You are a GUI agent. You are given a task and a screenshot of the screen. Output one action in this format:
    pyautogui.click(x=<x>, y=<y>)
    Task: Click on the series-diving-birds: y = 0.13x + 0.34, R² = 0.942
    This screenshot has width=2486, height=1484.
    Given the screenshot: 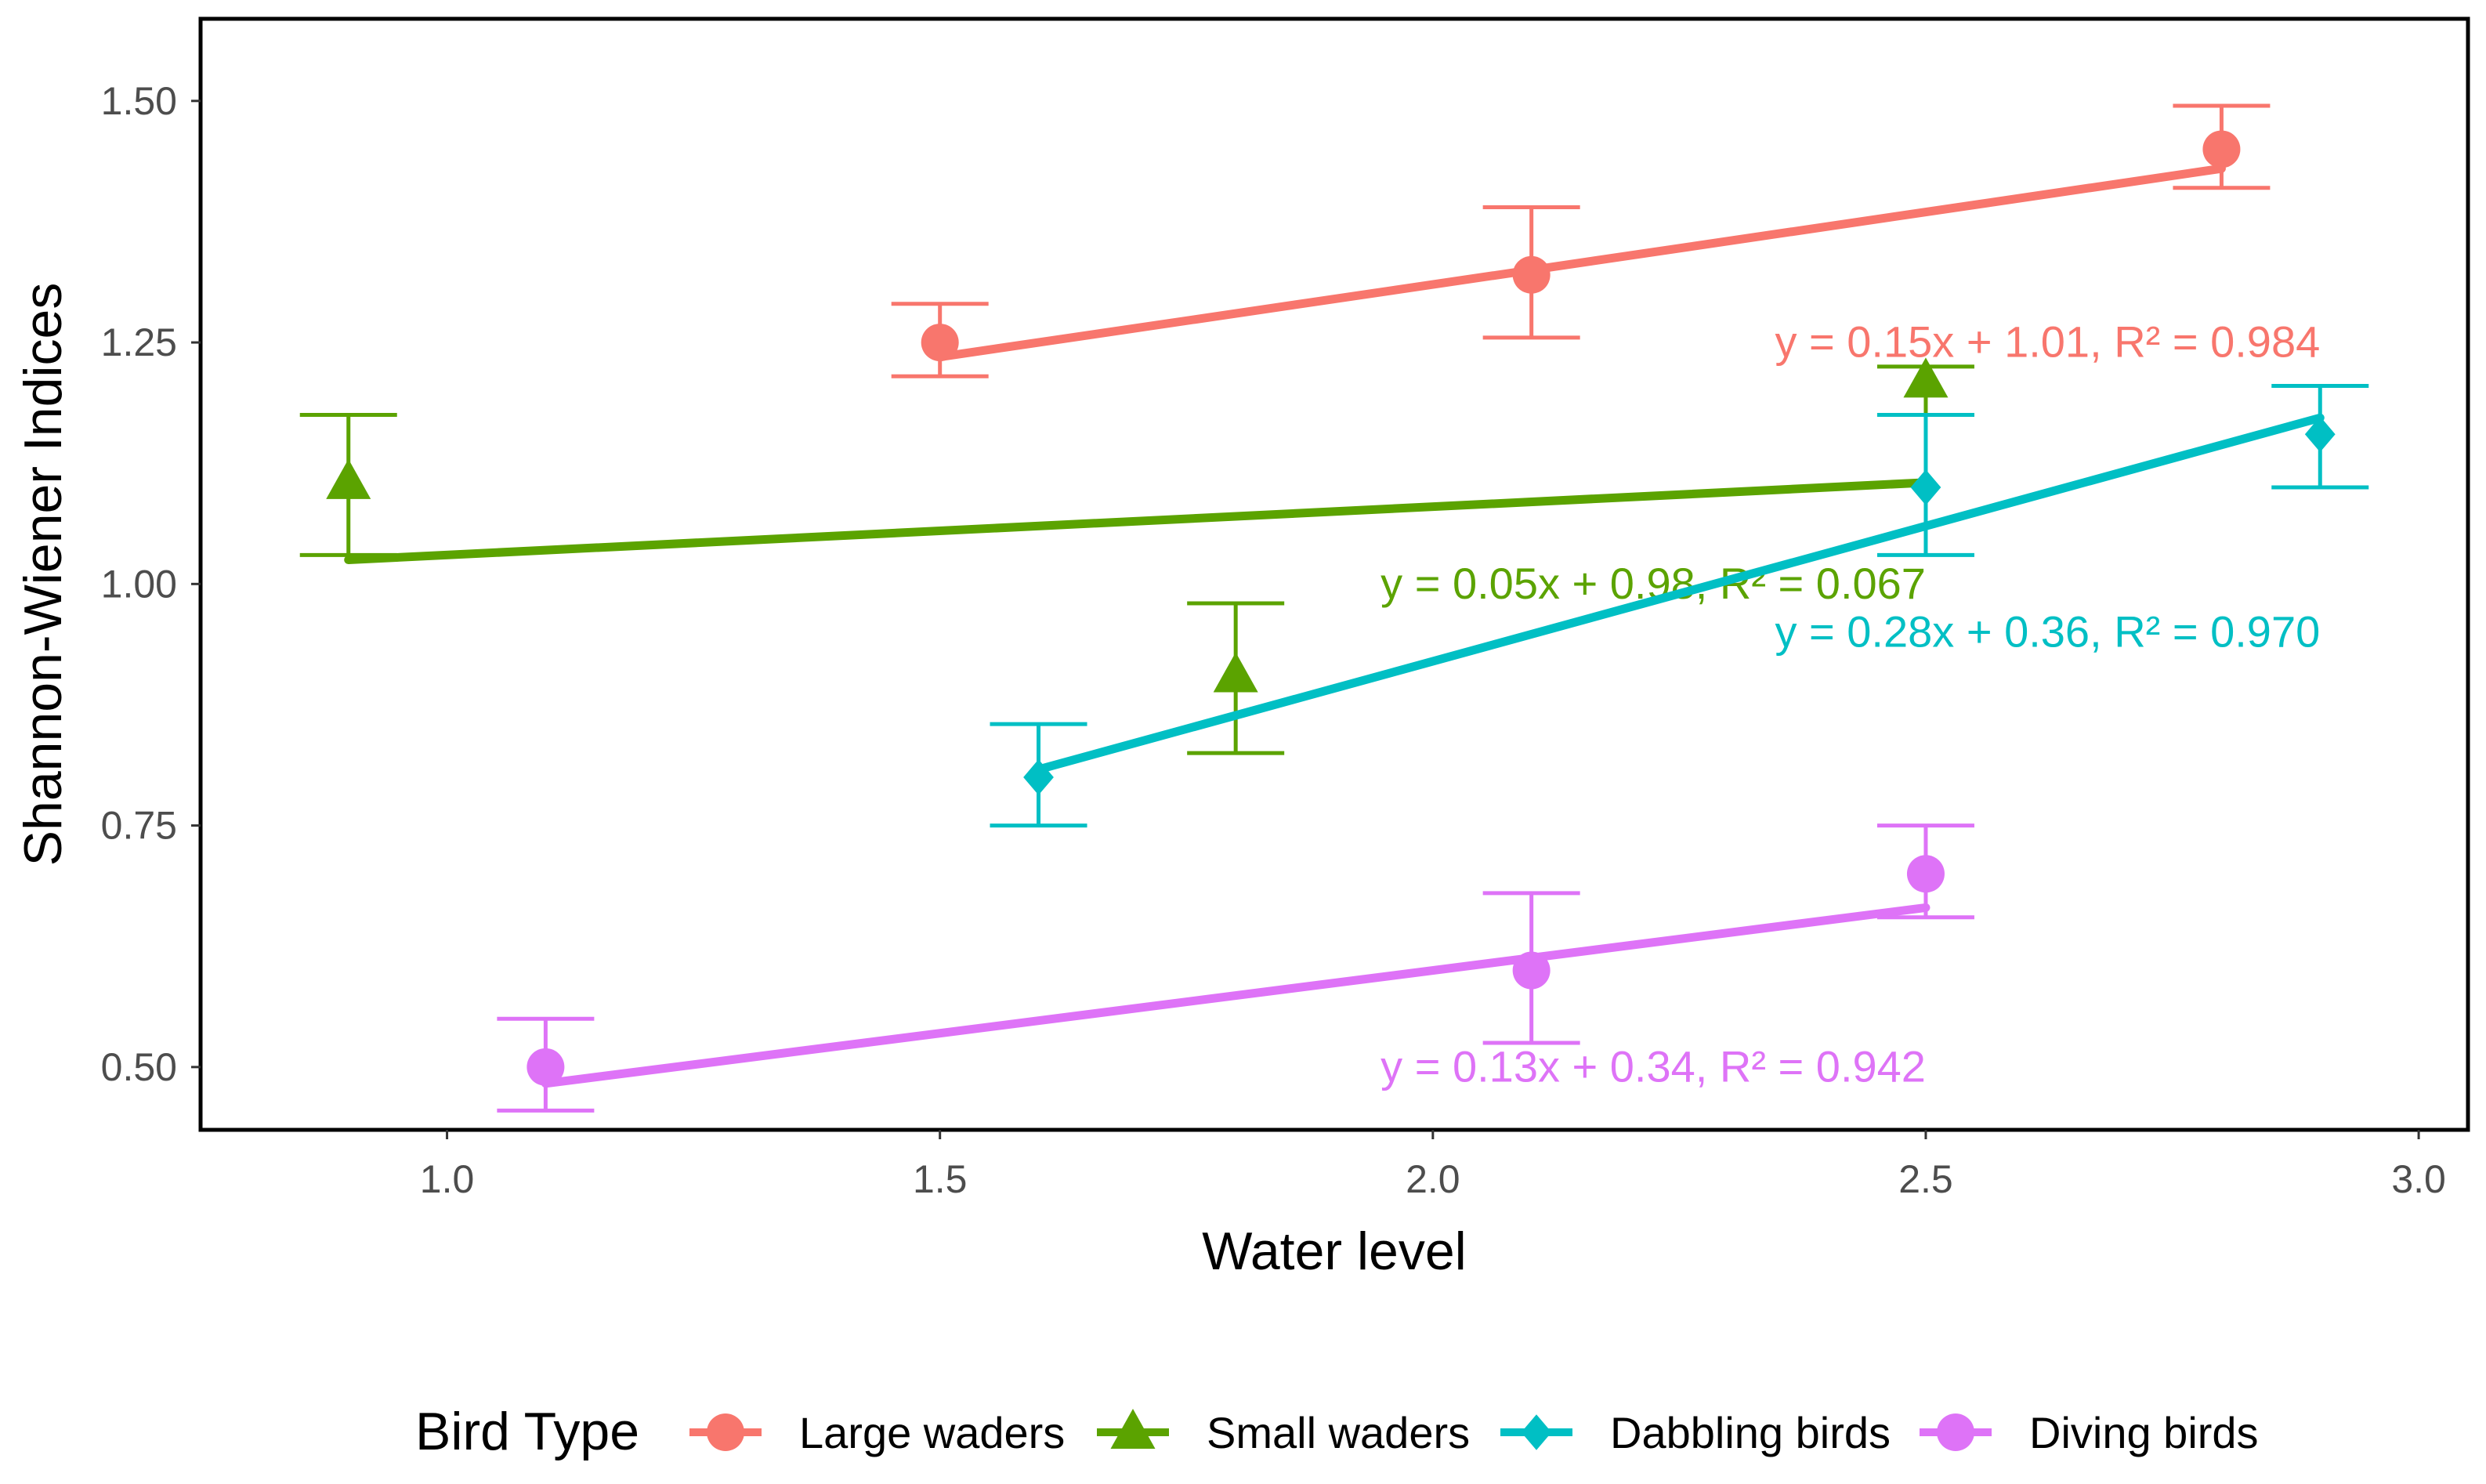 What is the action you would take?
    pyautogui.click(x=1235, y=968)
    